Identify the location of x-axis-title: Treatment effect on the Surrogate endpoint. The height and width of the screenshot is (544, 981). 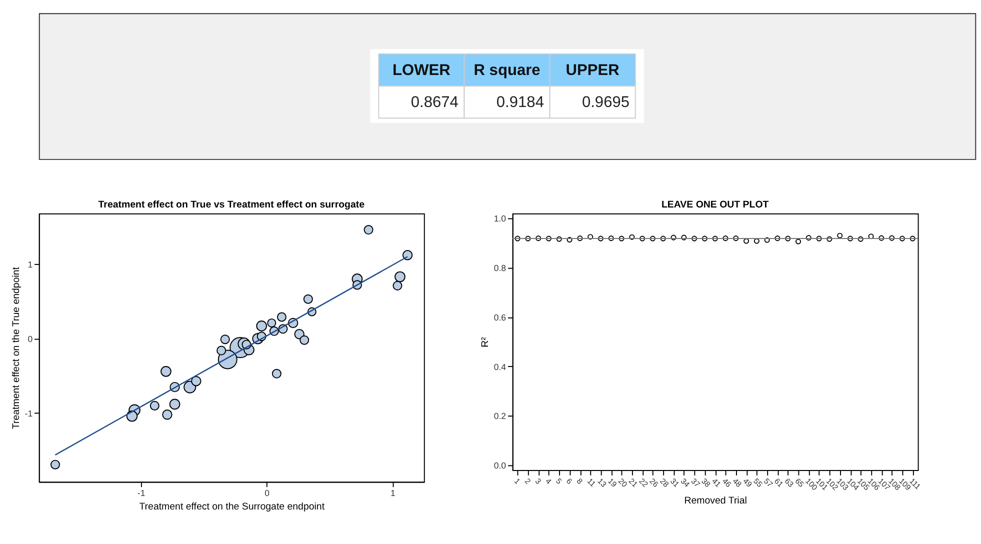
(232, 506).